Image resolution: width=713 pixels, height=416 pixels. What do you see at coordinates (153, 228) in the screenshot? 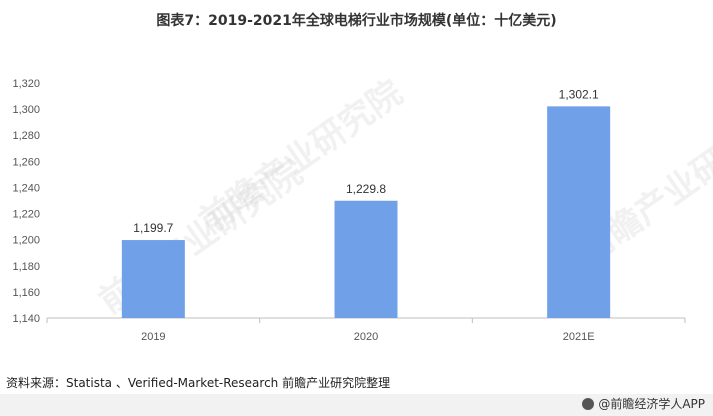
I see `data-label: 1,199.7` at bounding box center [153, 228].